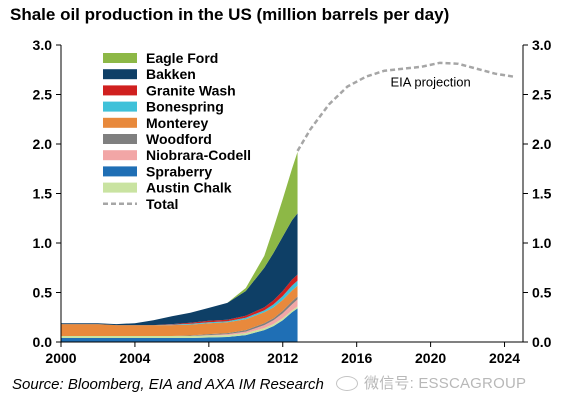 The image size is (580, 409). Describe the element at coordinates (162, 204) in the screenshot. I see `legend-label-total: Total` at that location.